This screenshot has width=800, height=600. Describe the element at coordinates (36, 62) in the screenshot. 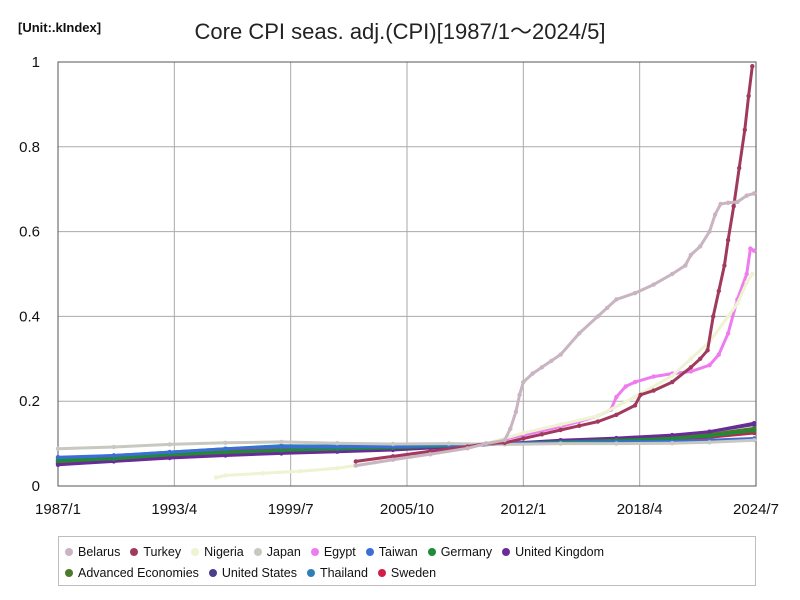

I see `y-tick-label: 1` at that location.